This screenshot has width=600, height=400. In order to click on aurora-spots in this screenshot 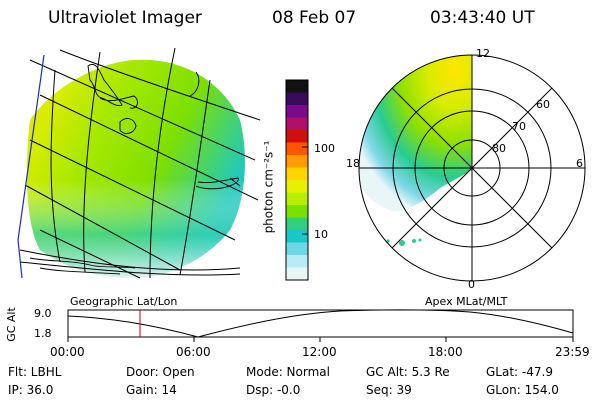, I will do `click(404, 242)`.